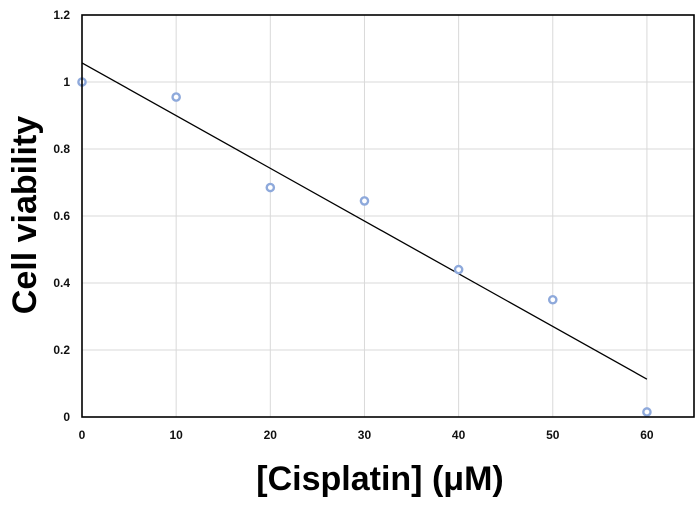  I want to click on x-tick-label: 60, so click(647, 435).